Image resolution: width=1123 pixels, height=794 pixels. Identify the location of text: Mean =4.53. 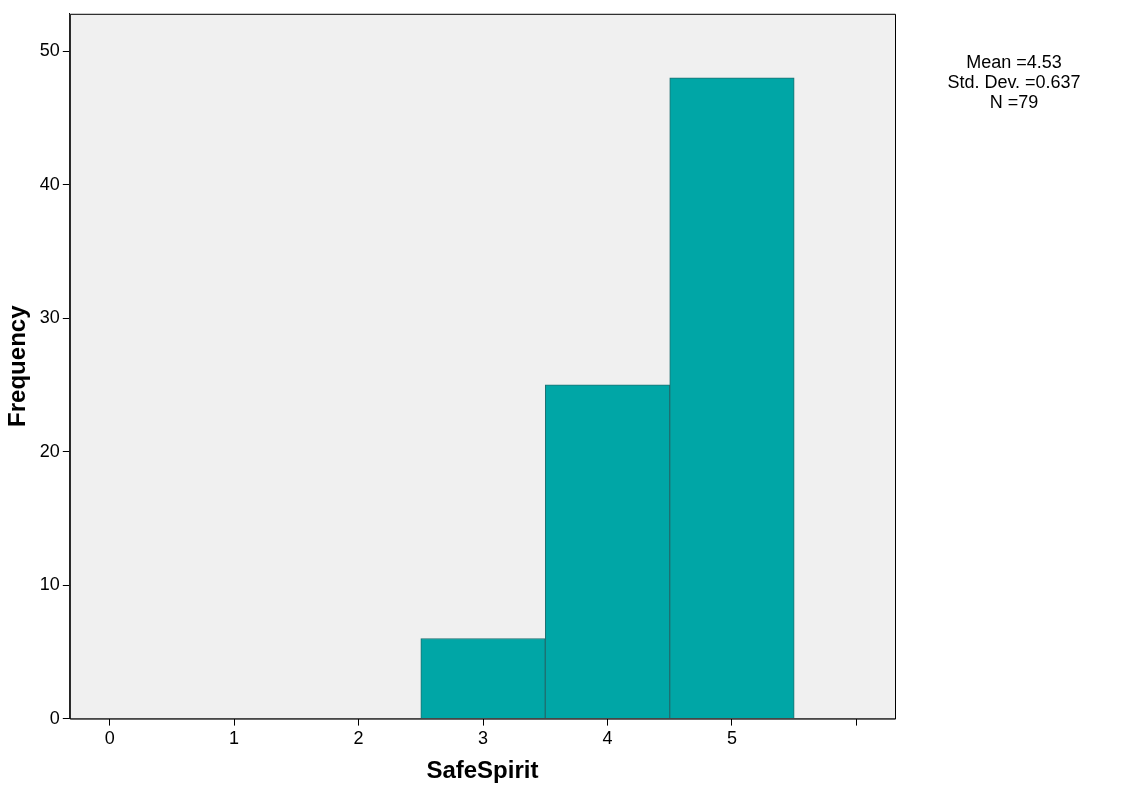
(1014, 61).